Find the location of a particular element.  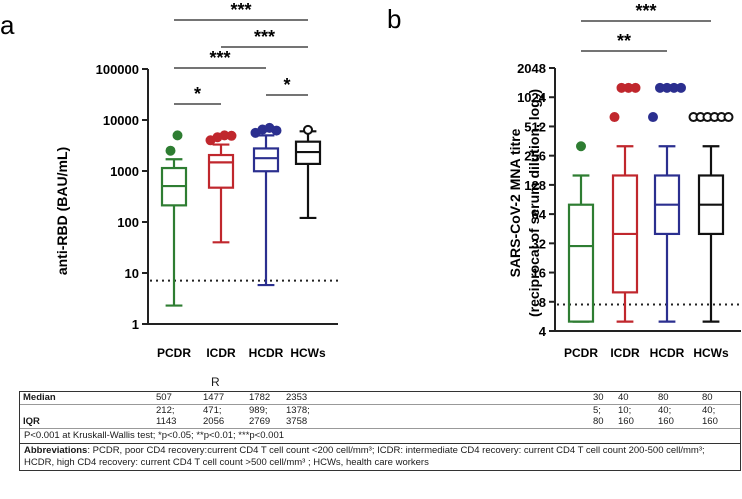

median-a-pcdr: 507 is located at coordinates (164, 397).